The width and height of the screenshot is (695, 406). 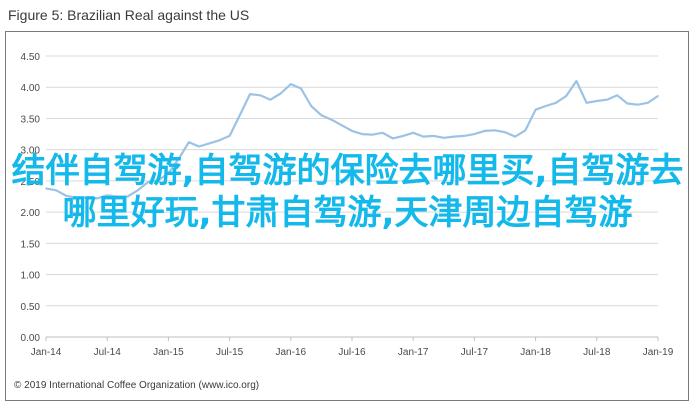 What do you see at coordinates (31, 182) in the screenshot?
I see `y-tick-label: 2.50` at bounding box center [31, 182].